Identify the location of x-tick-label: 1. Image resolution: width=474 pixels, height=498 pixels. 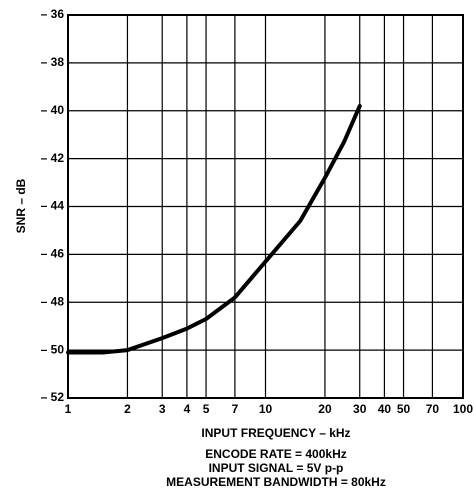
(68, 409).